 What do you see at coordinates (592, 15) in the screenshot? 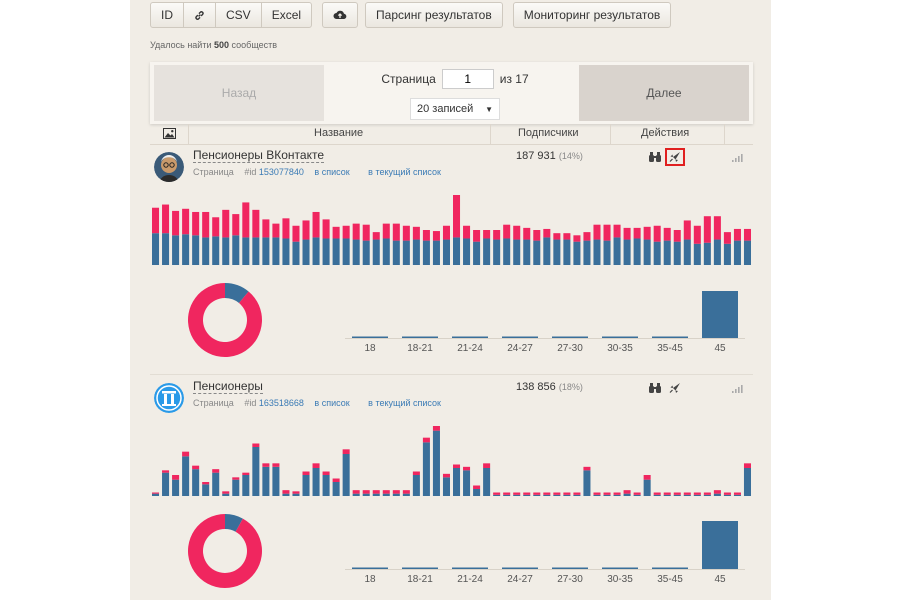
I see `monitoring-results-button: Мониторинг результатов` at bounding box center [592, 15].